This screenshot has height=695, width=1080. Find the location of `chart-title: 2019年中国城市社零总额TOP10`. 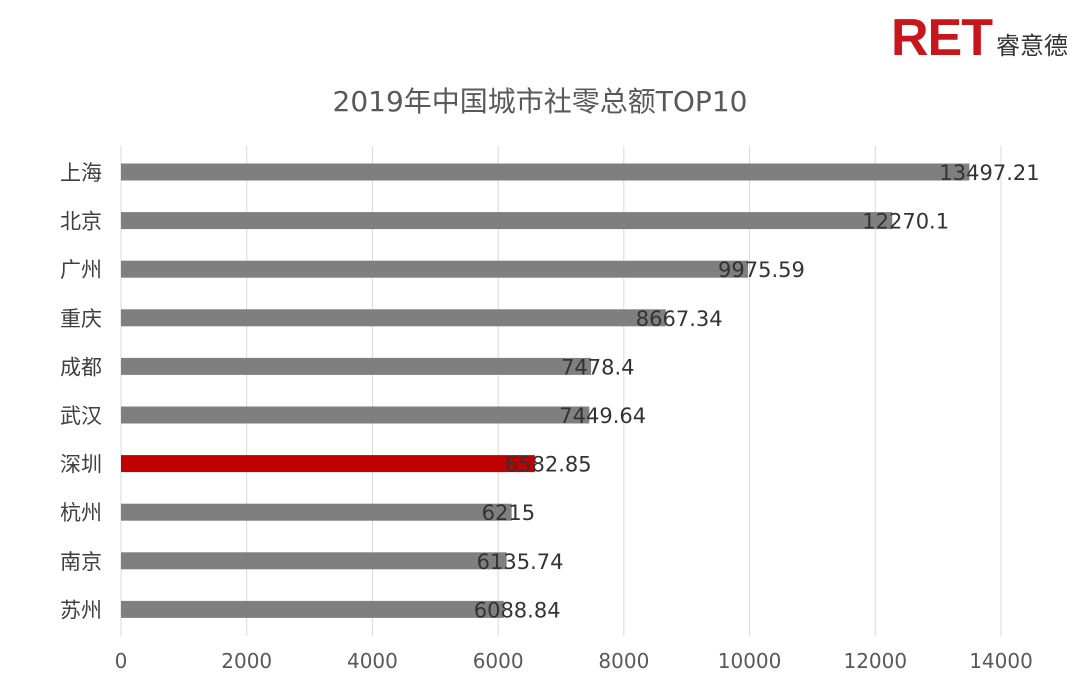

chart-title: 2019年中国城市社零总额TOP10 is located at coordinates (540, 101).